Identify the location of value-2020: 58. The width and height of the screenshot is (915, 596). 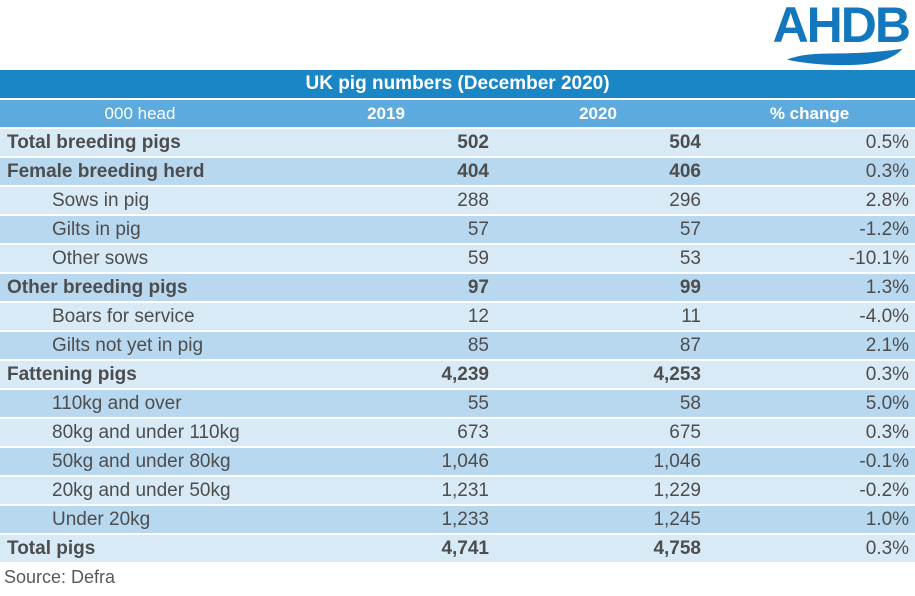
(598, 404).